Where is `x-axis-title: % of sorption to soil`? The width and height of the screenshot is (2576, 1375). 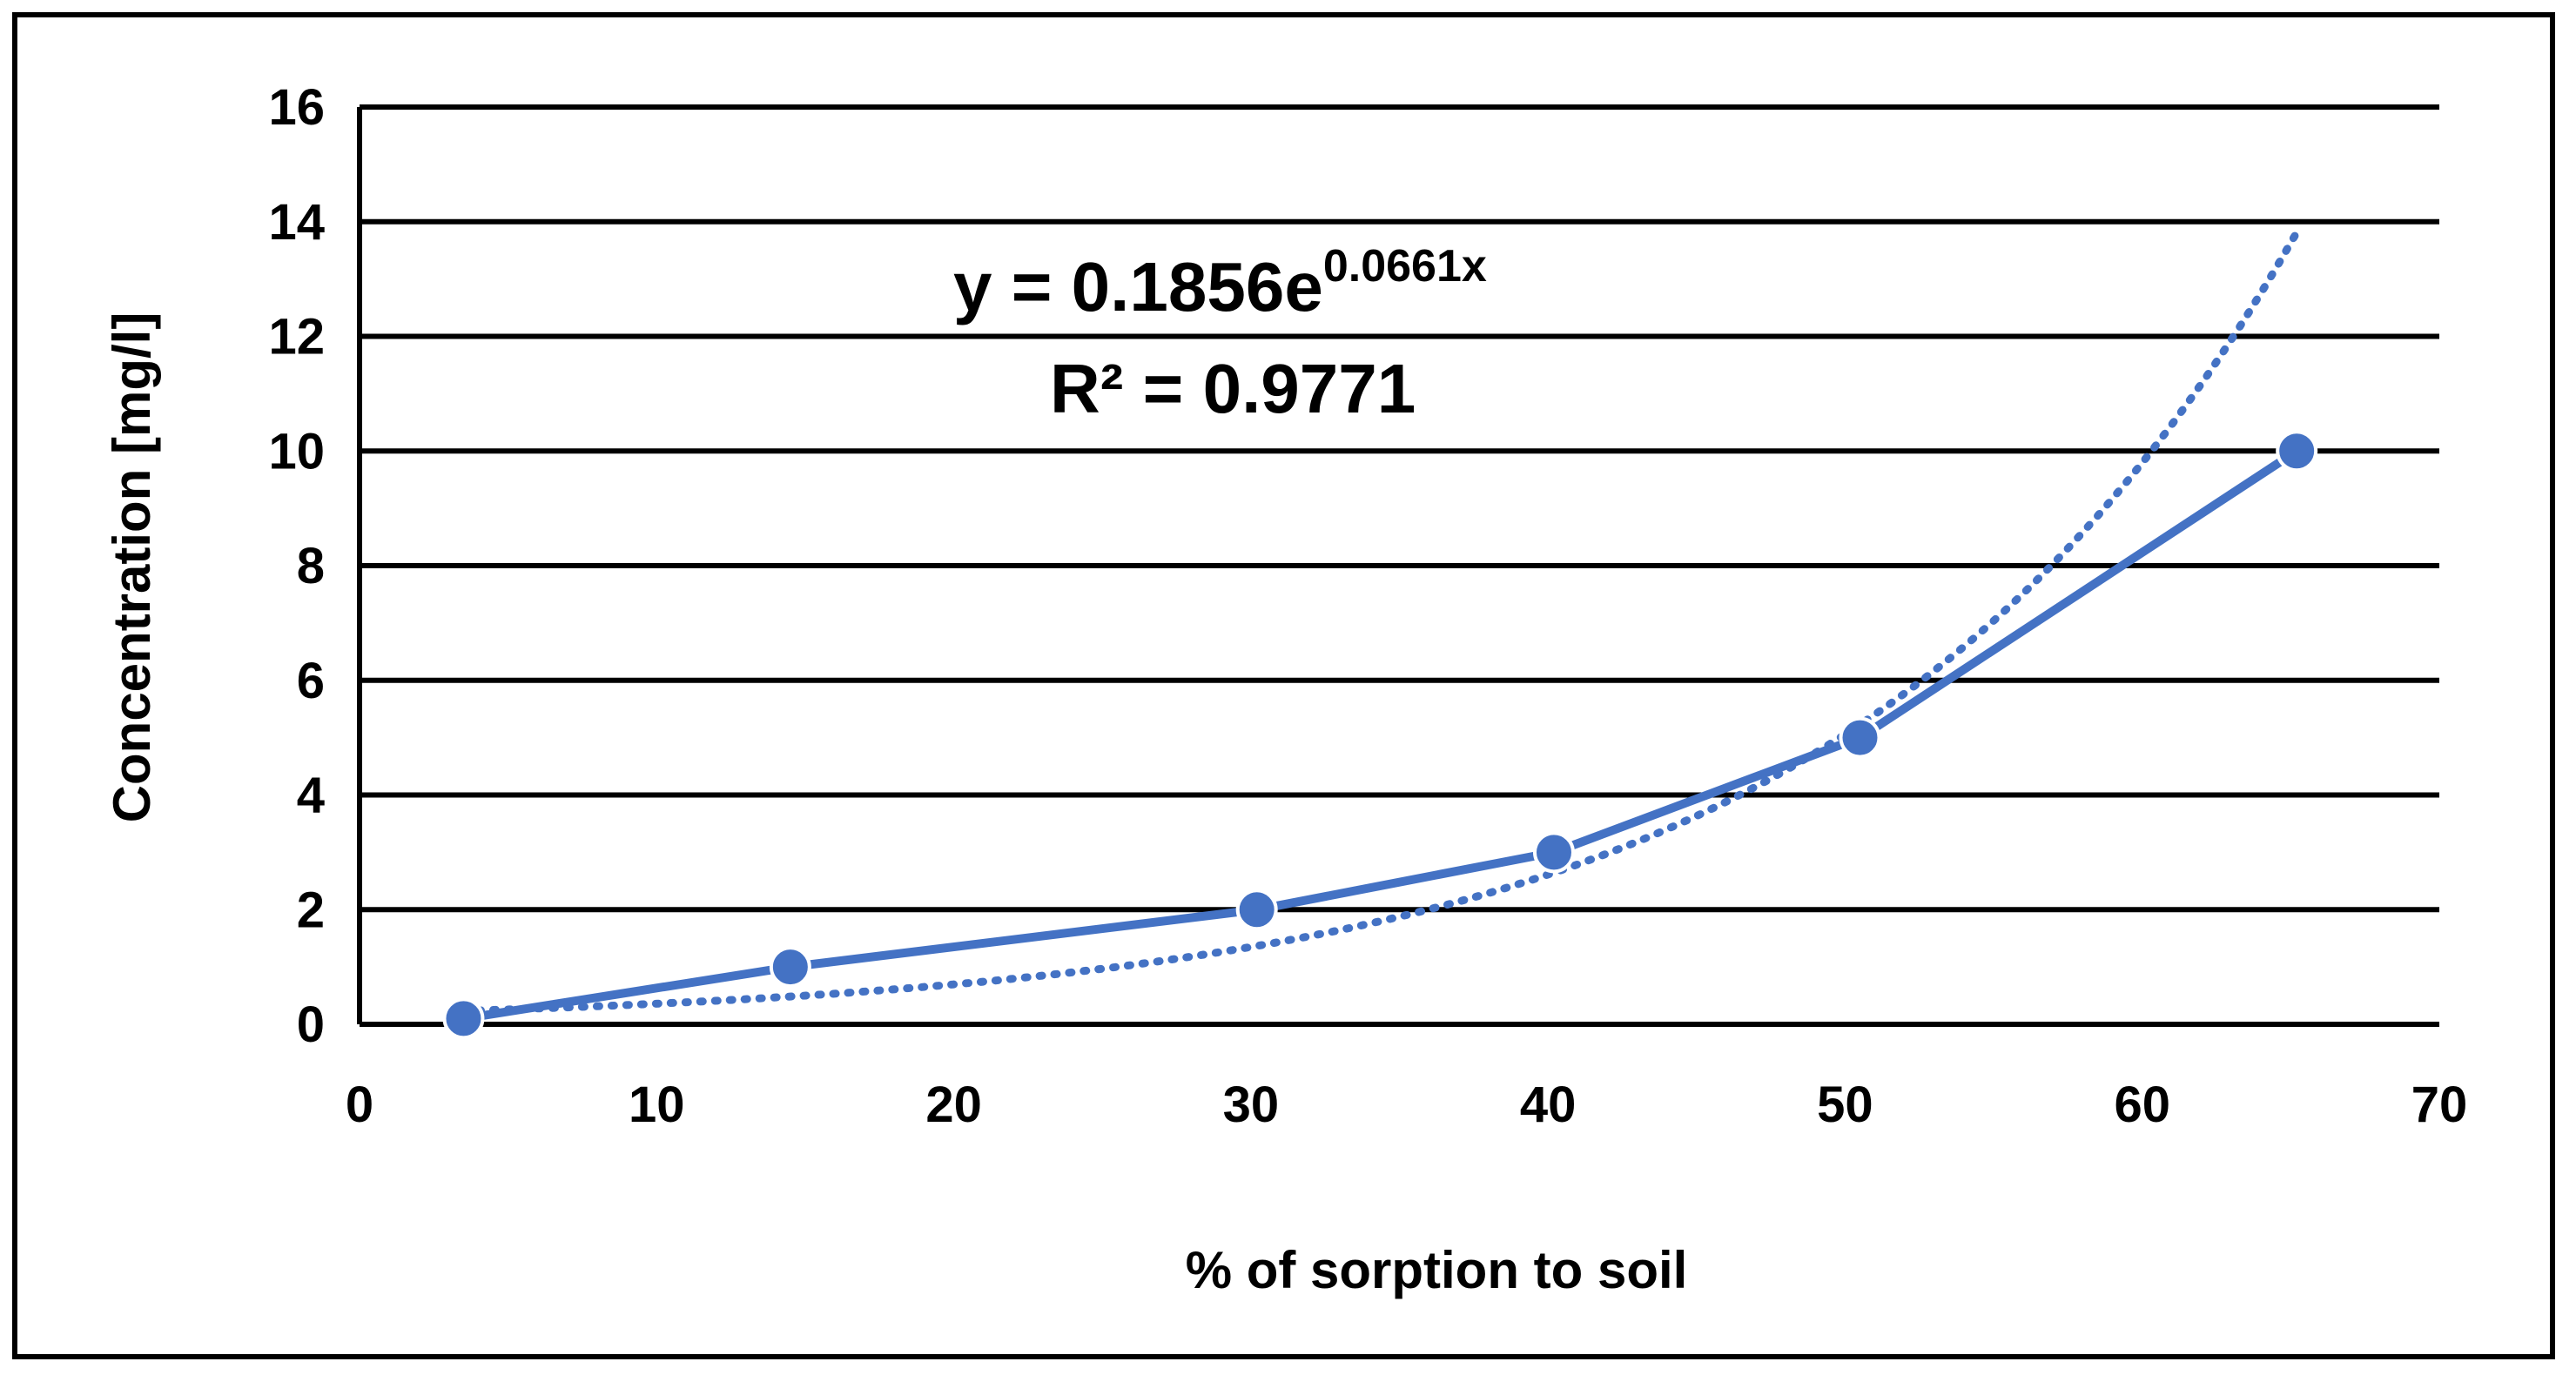 x-axis-title: % of sorption to soil is located at coordinates (1437, 1270).